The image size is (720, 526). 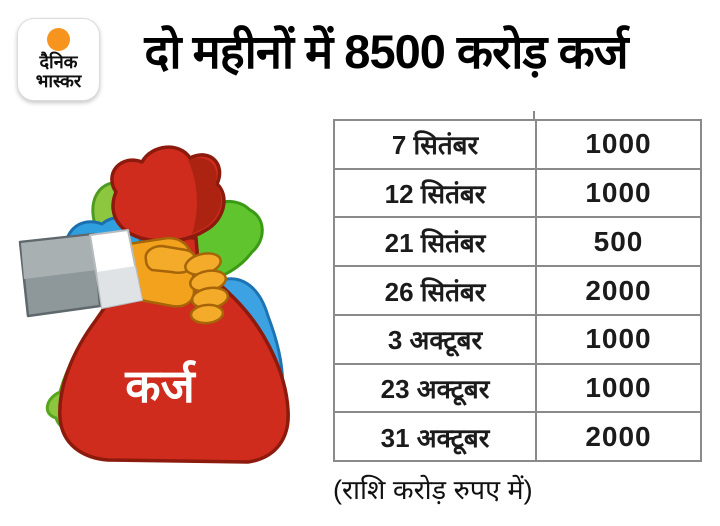 What do you see at coordinates (618, 241) in the screenshot?
I see `amount-cell: 500` at bounding box center [618, 241].